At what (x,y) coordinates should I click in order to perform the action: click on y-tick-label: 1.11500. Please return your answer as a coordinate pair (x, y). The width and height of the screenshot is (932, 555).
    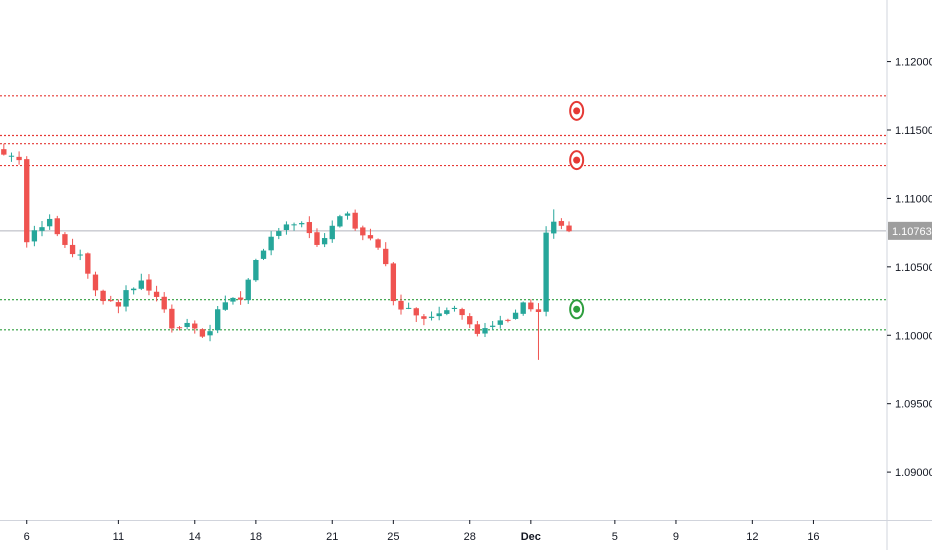
    Looking at the image, I should click on (913, 131).